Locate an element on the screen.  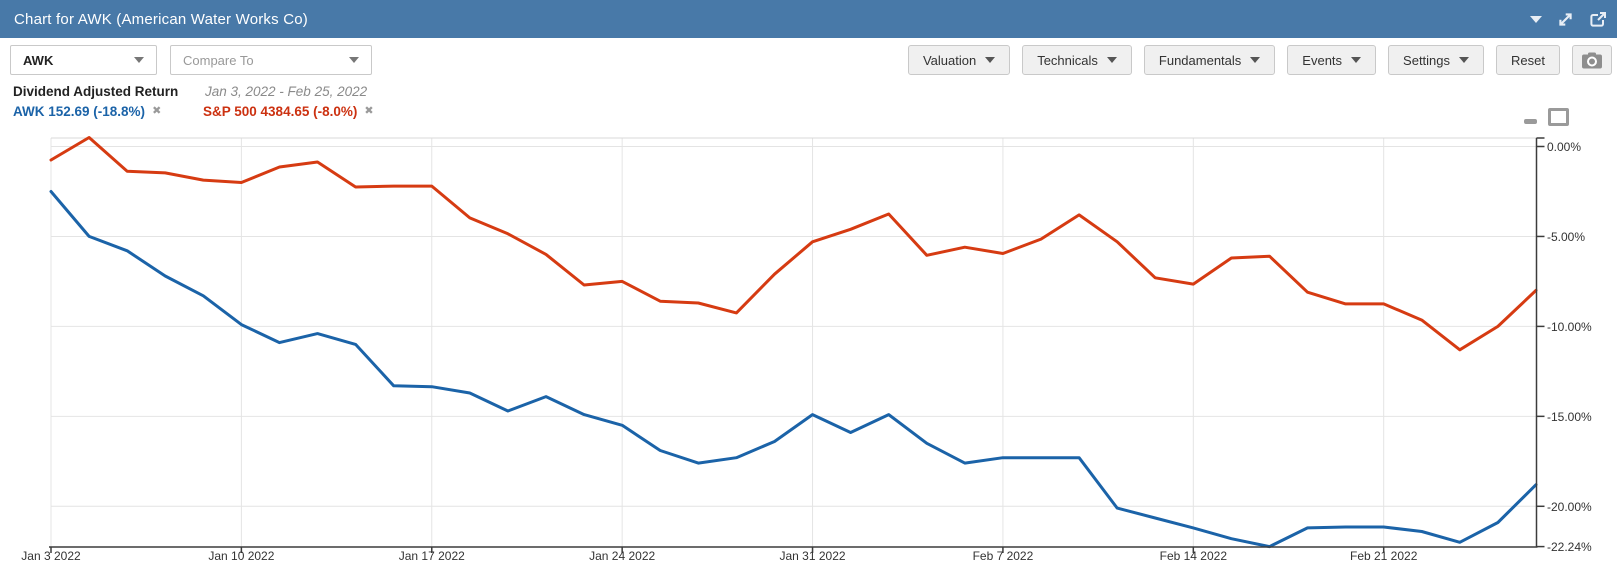
minimize-chart-icon is located at coordinates (1530, 121).